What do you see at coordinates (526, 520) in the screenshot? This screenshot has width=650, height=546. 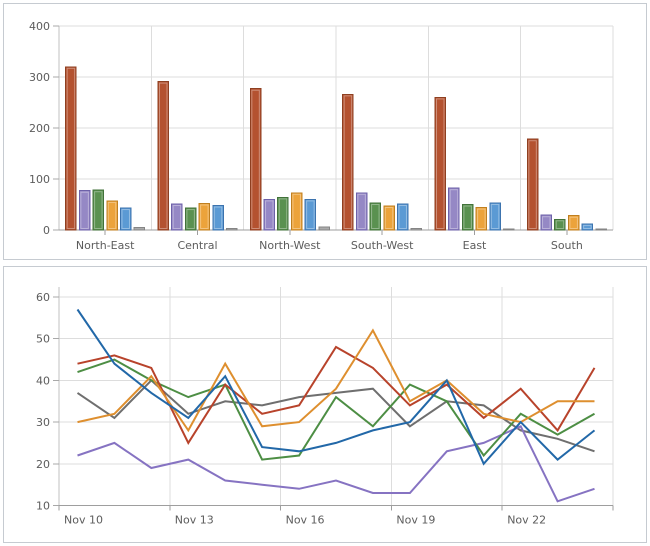 I see `x-tick-label: Nov 22` at bounding box center [526, 520].